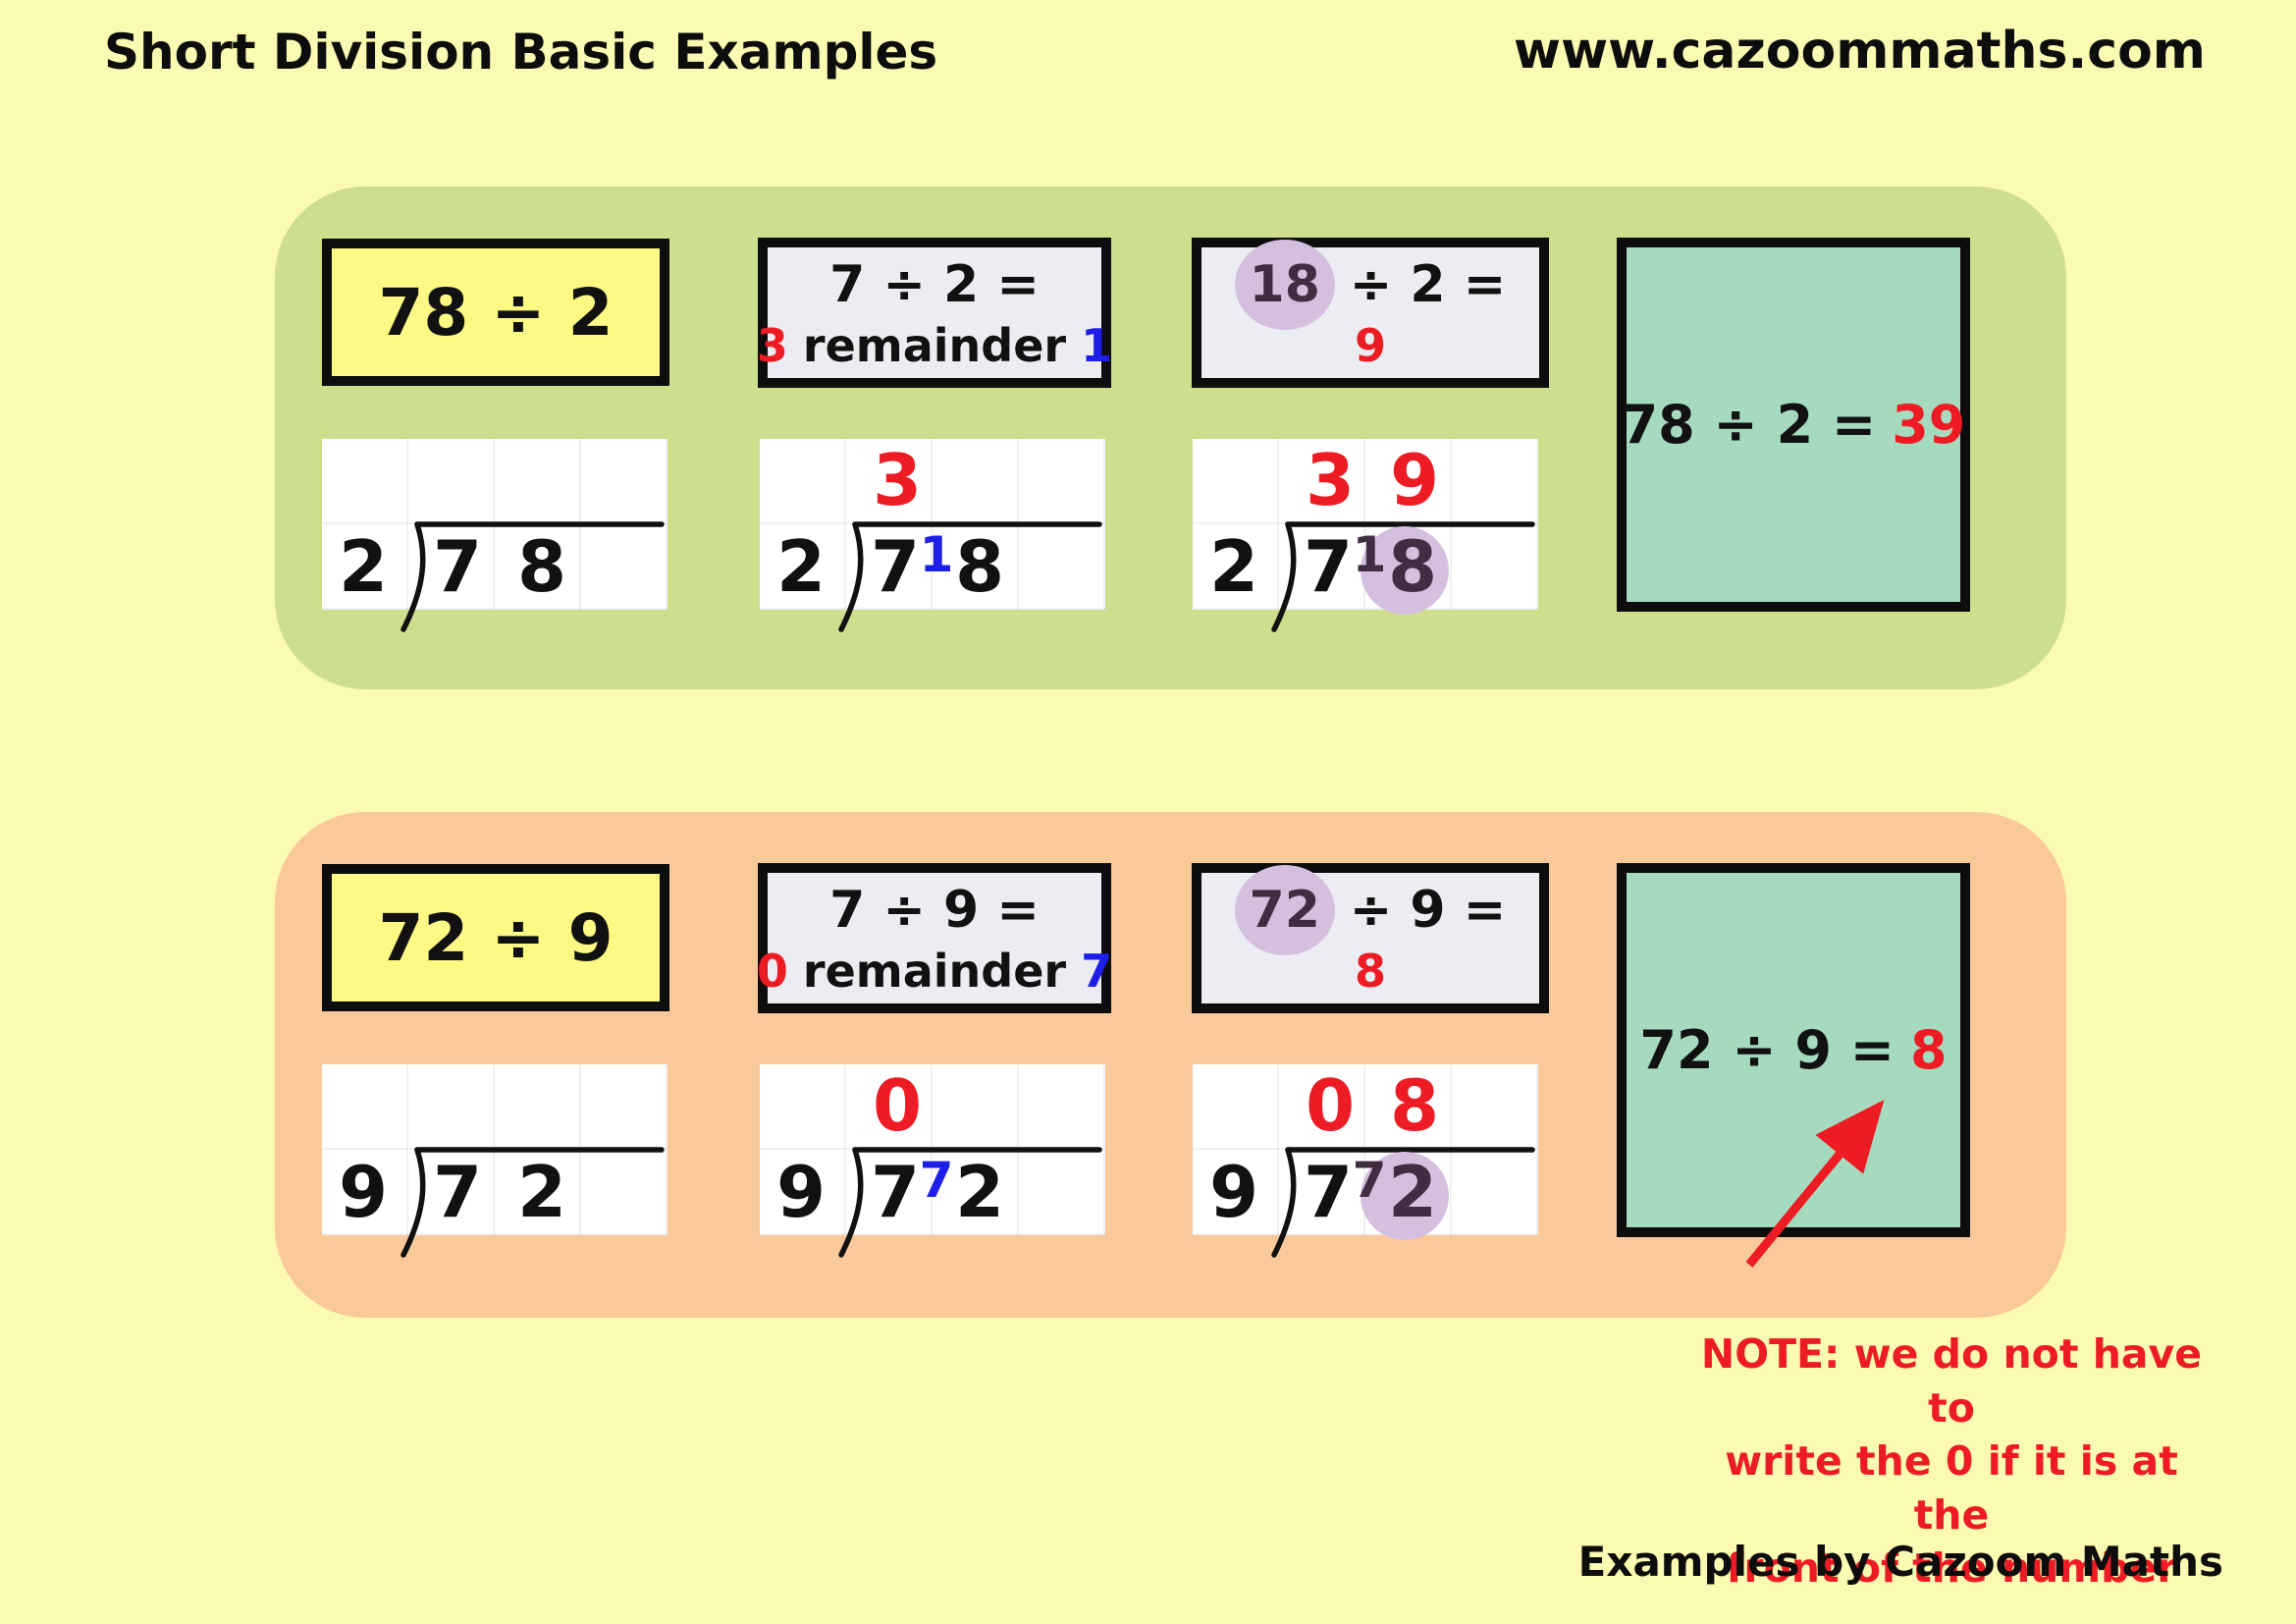 Image resolution: width=2296 pixels, height=1624 pixels. I want to click on working-box-3: 3 9 2 7 1 8, so click(1365, 535).